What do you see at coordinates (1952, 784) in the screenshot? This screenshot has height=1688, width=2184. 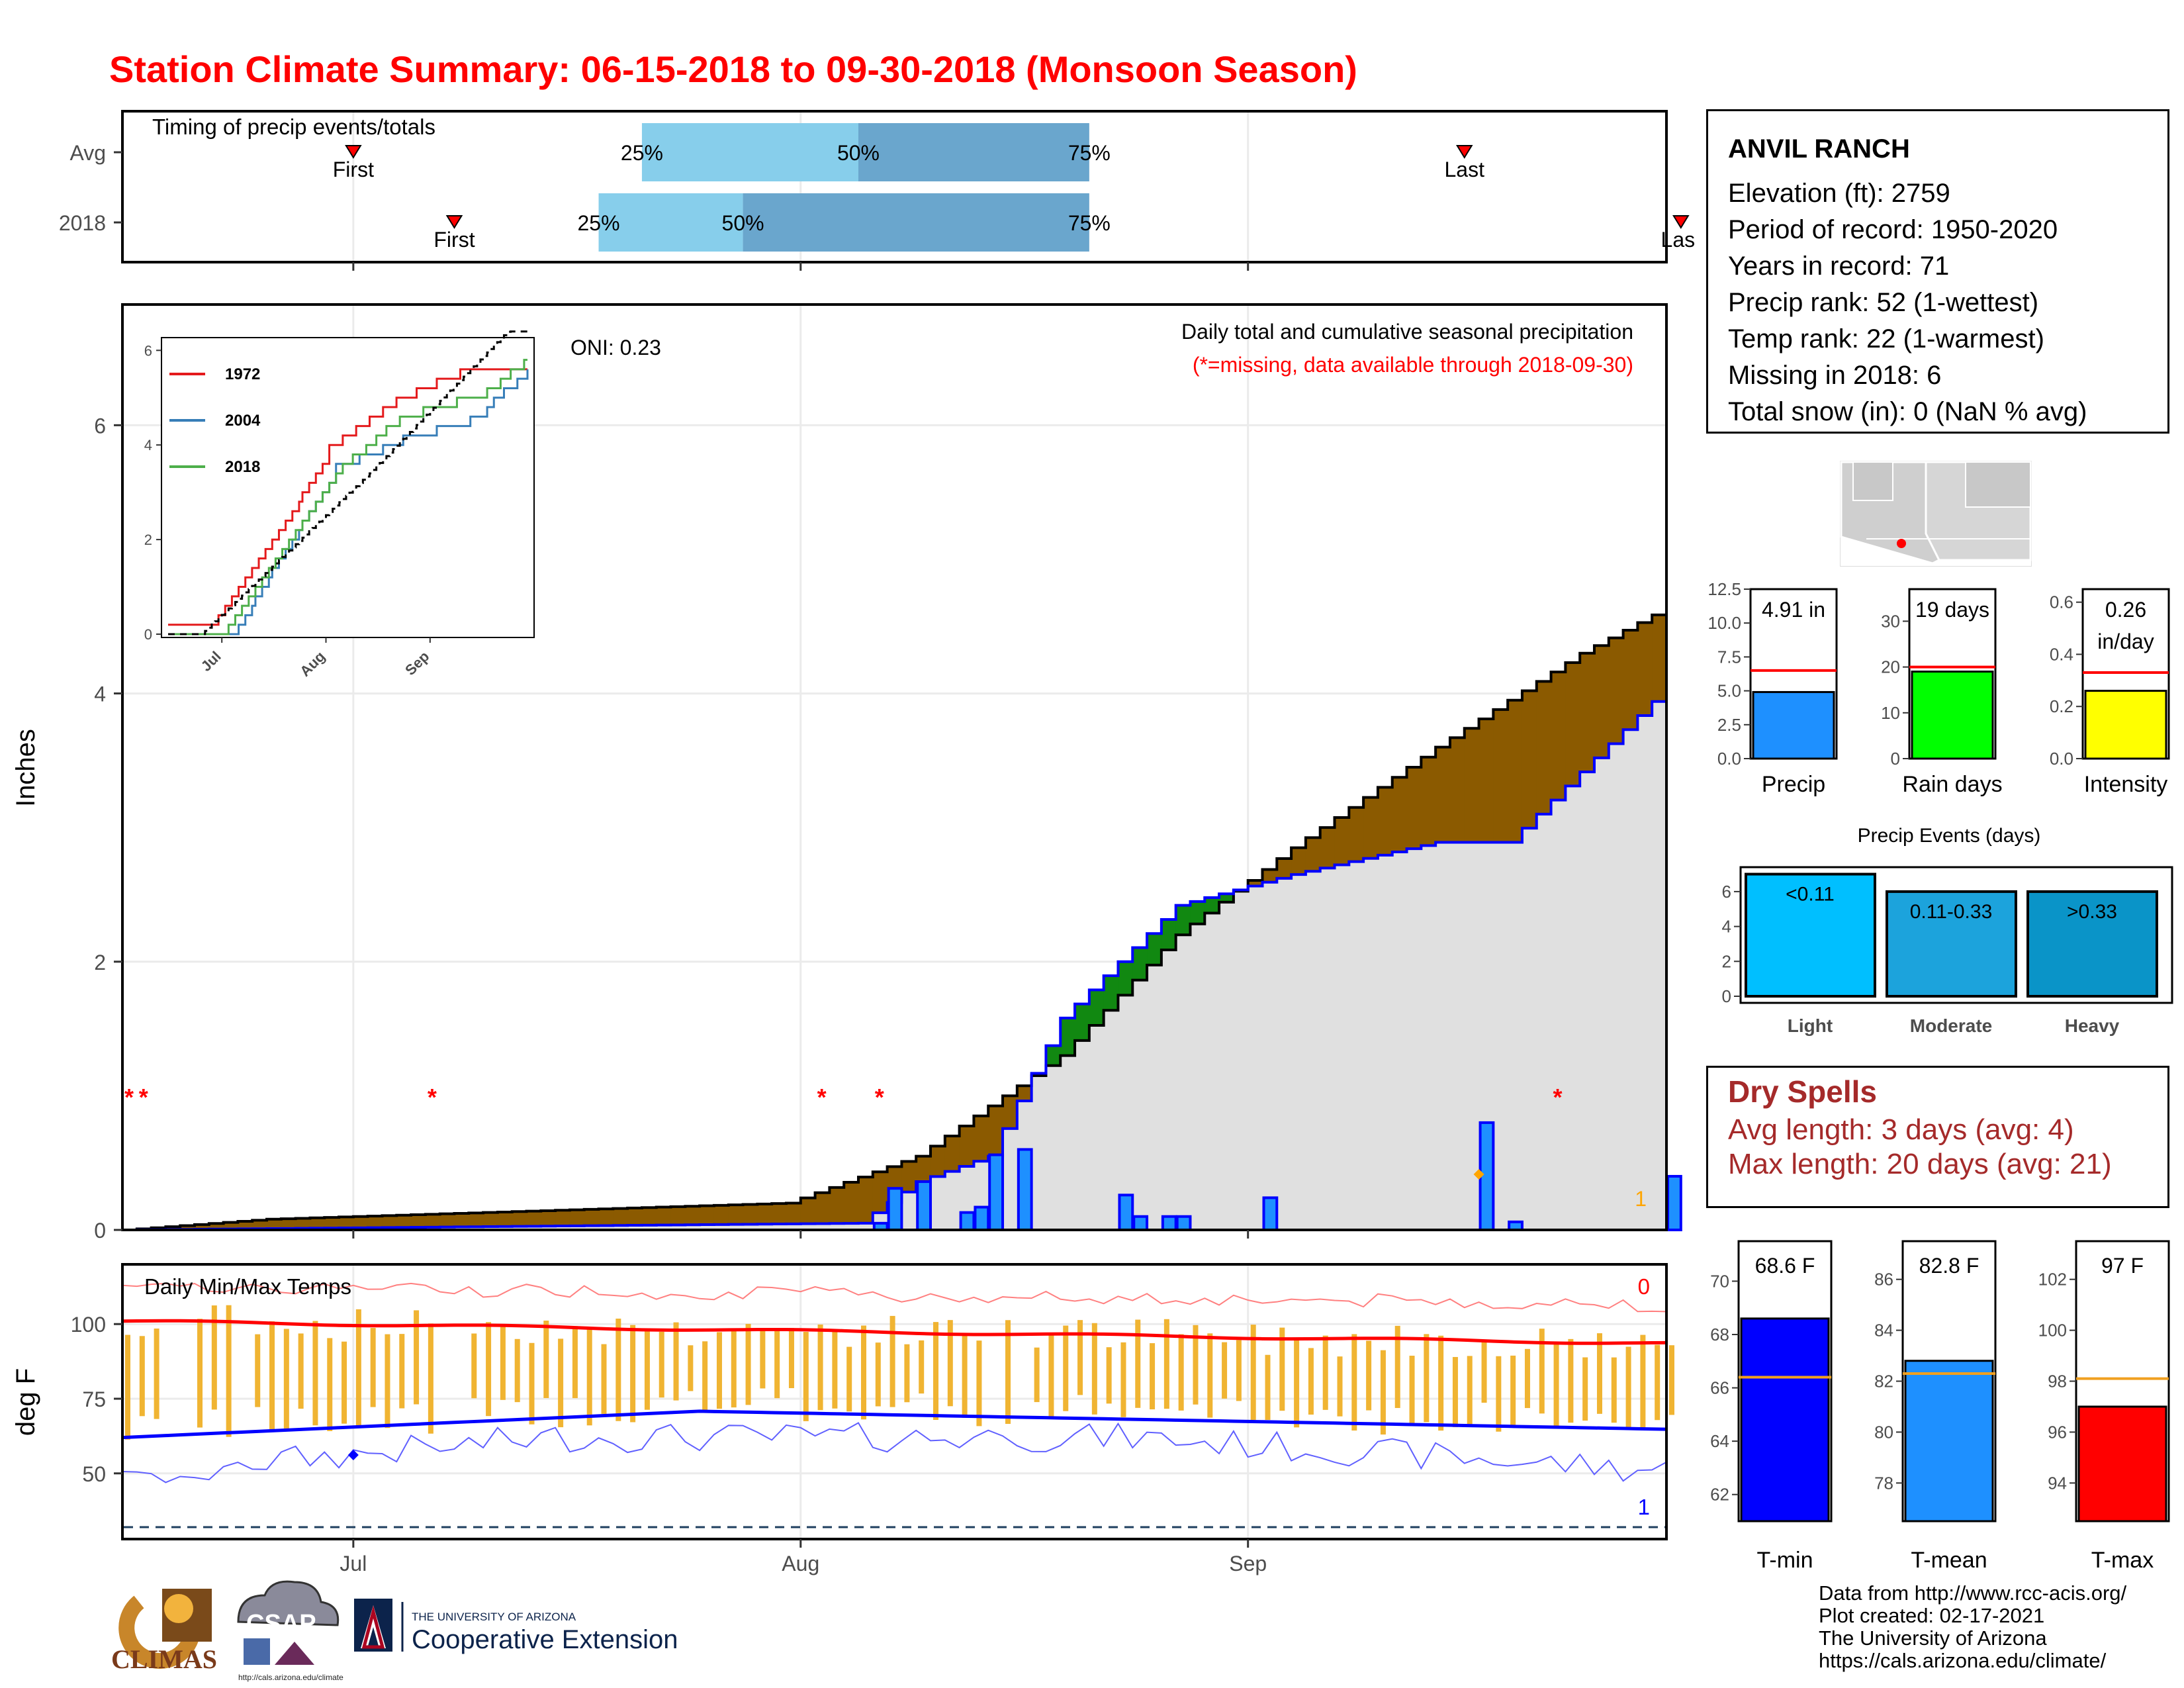 I see `mini-bar-label: Rain days` at bounding box center [1952, 784].